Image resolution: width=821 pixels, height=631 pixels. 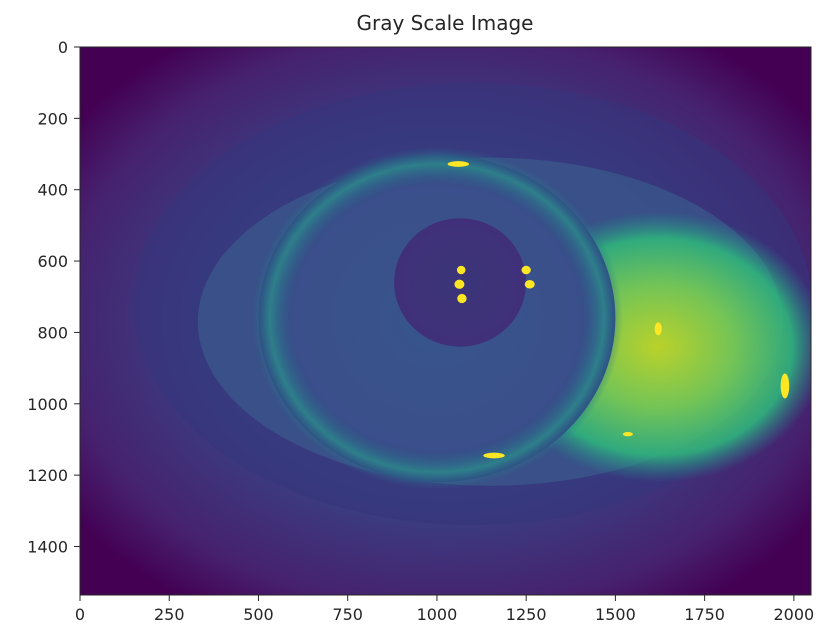 What do you see at coordinates (47, 546) in the screenshot?
I see `y-tick-label: 1400` at bounding box center [47, 546].